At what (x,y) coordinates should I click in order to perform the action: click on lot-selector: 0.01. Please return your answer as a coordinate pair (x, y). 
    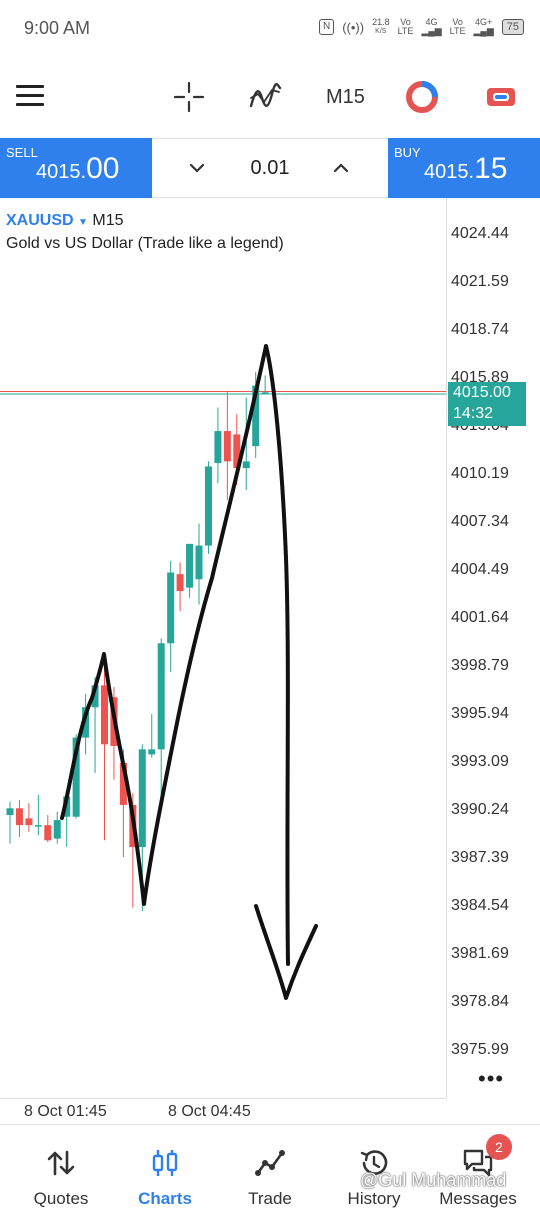
    Looking at the image, I should click on (270, 168).